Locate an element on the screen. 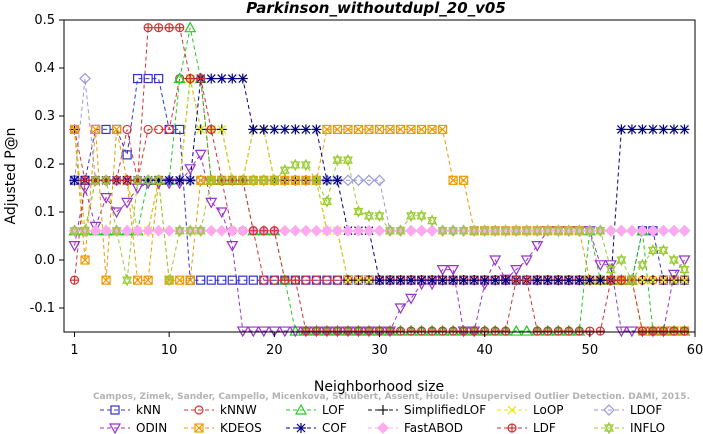 The width and height of the screenshot is (703, 434). y-tick-label: 0.5 is located at coordinates (44, 20).